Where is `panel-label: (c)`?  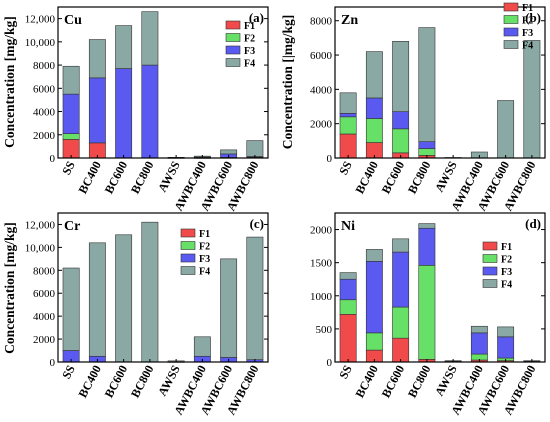 panel-label: (c) is located at coordinates (257, 223).